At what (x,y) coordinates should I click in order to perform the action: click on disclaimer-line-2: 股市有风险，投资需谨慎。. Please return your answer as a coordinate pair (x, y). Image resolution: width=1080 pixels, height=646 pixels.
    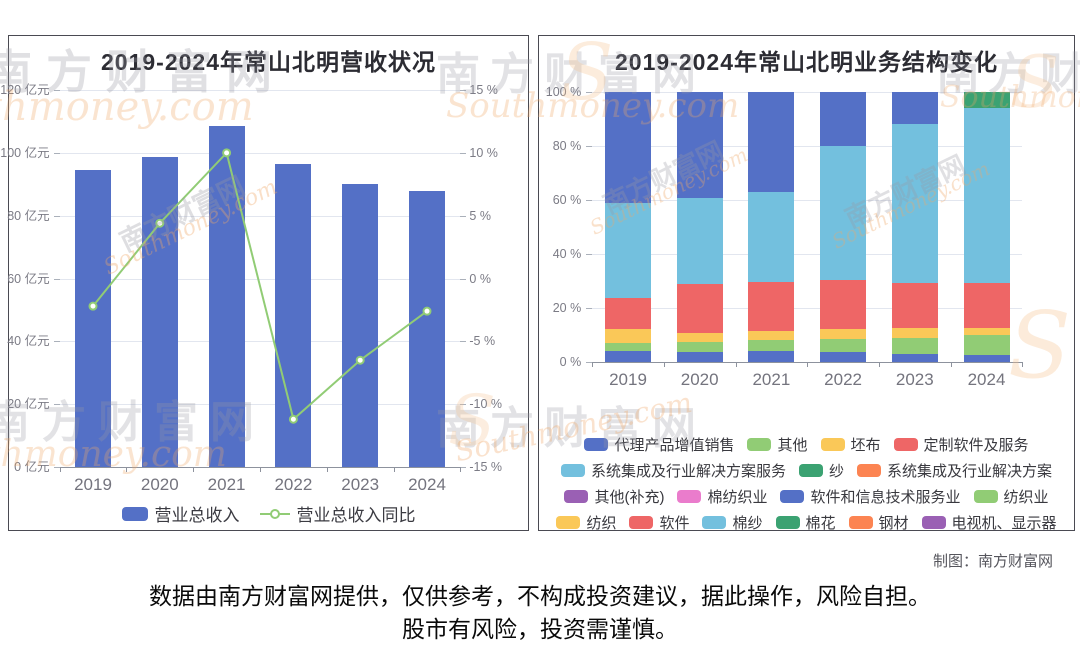
    Looking at the image, I should click on (540, 629).